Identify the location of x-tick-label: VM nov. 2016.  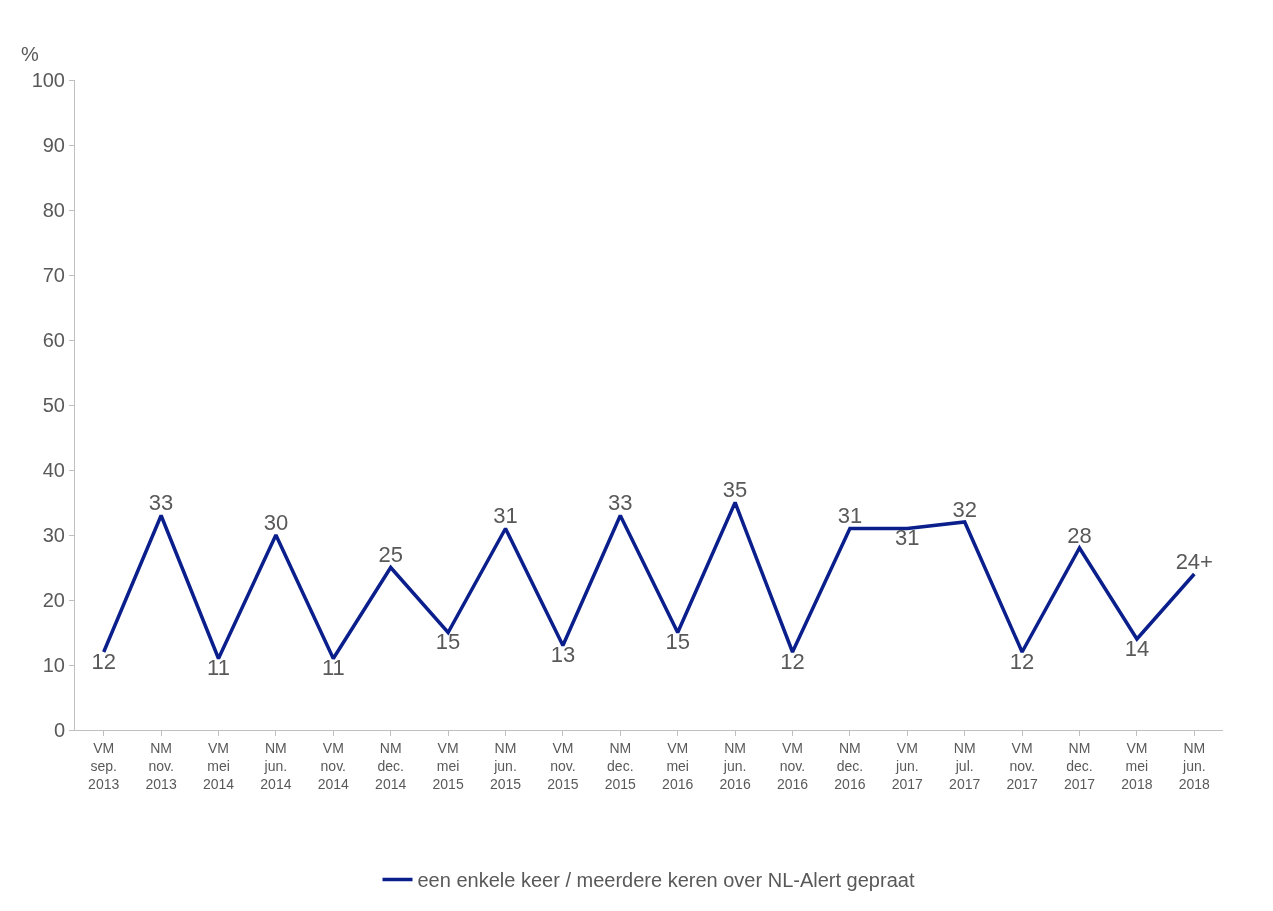
(792, 766).